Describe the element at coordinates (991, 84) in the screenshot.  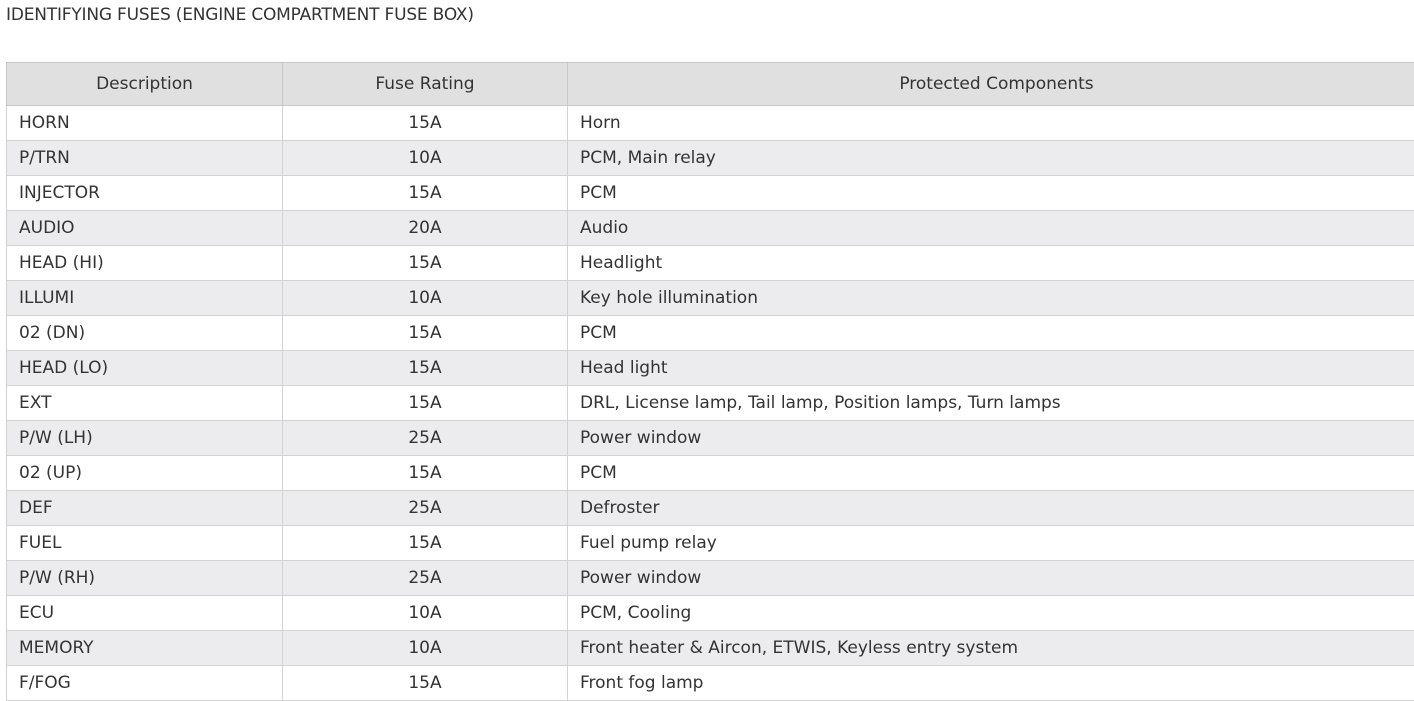
I see `column-header: Protected Components` at that location.